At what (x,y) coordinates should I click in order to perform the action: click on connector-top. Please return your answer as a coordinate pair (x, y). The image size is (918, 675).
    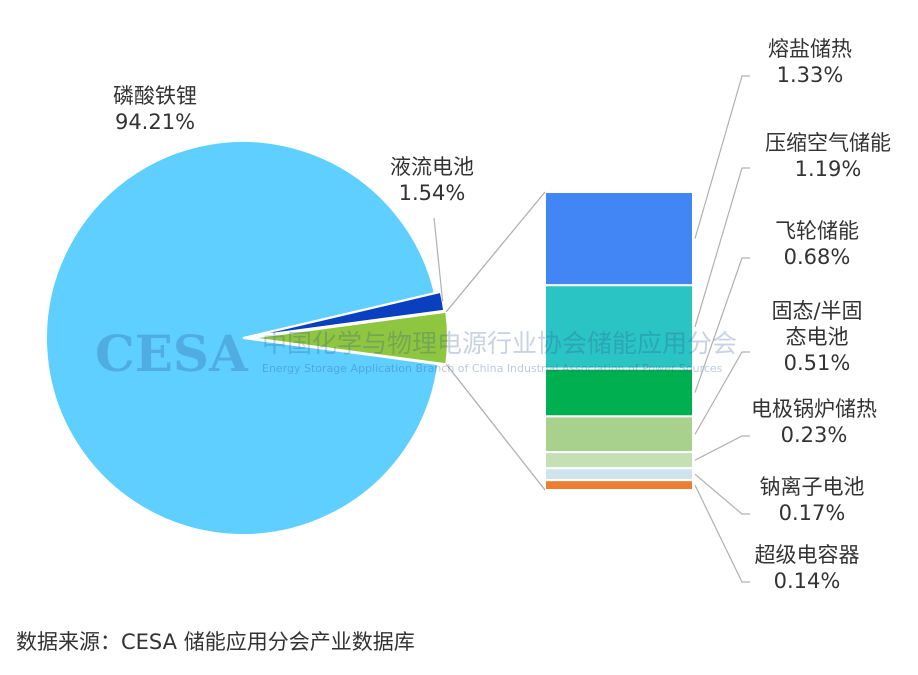
    Looking at the image, I should click on (495, 252).